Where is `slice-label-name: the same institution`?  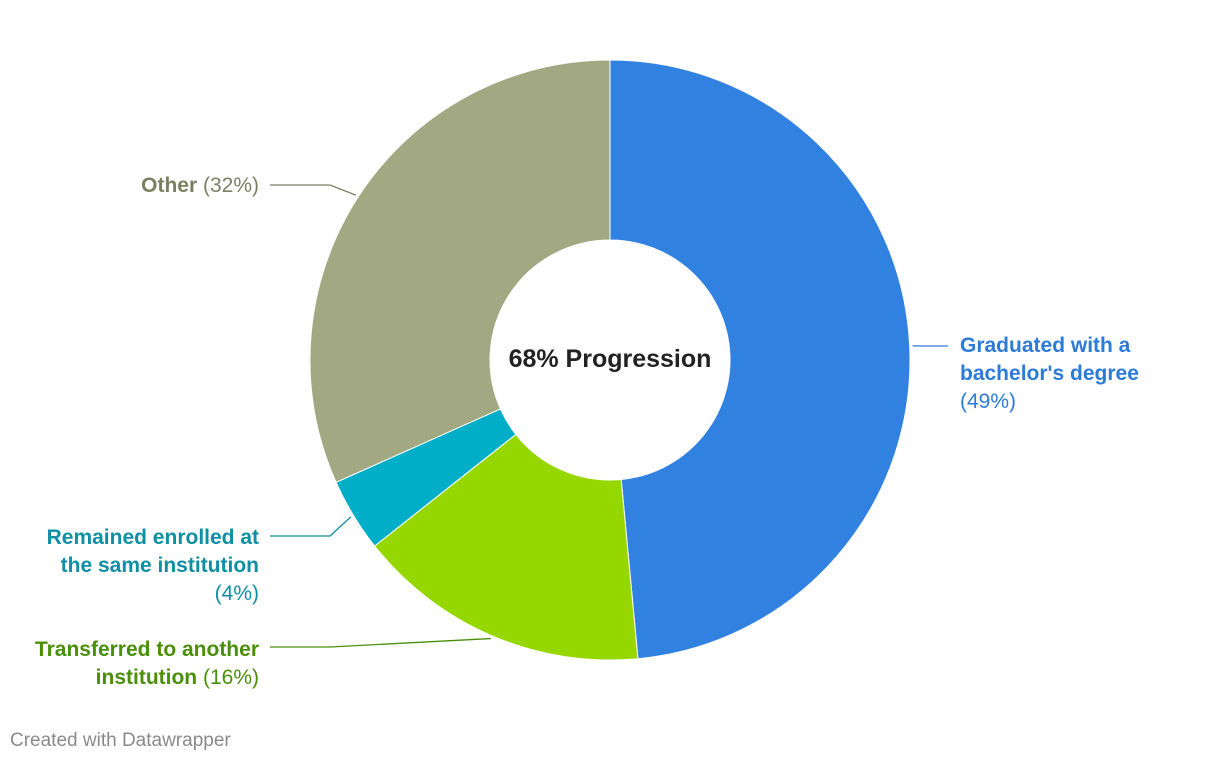 slice-label-name: the same institution is located at coordinates (160, 565).